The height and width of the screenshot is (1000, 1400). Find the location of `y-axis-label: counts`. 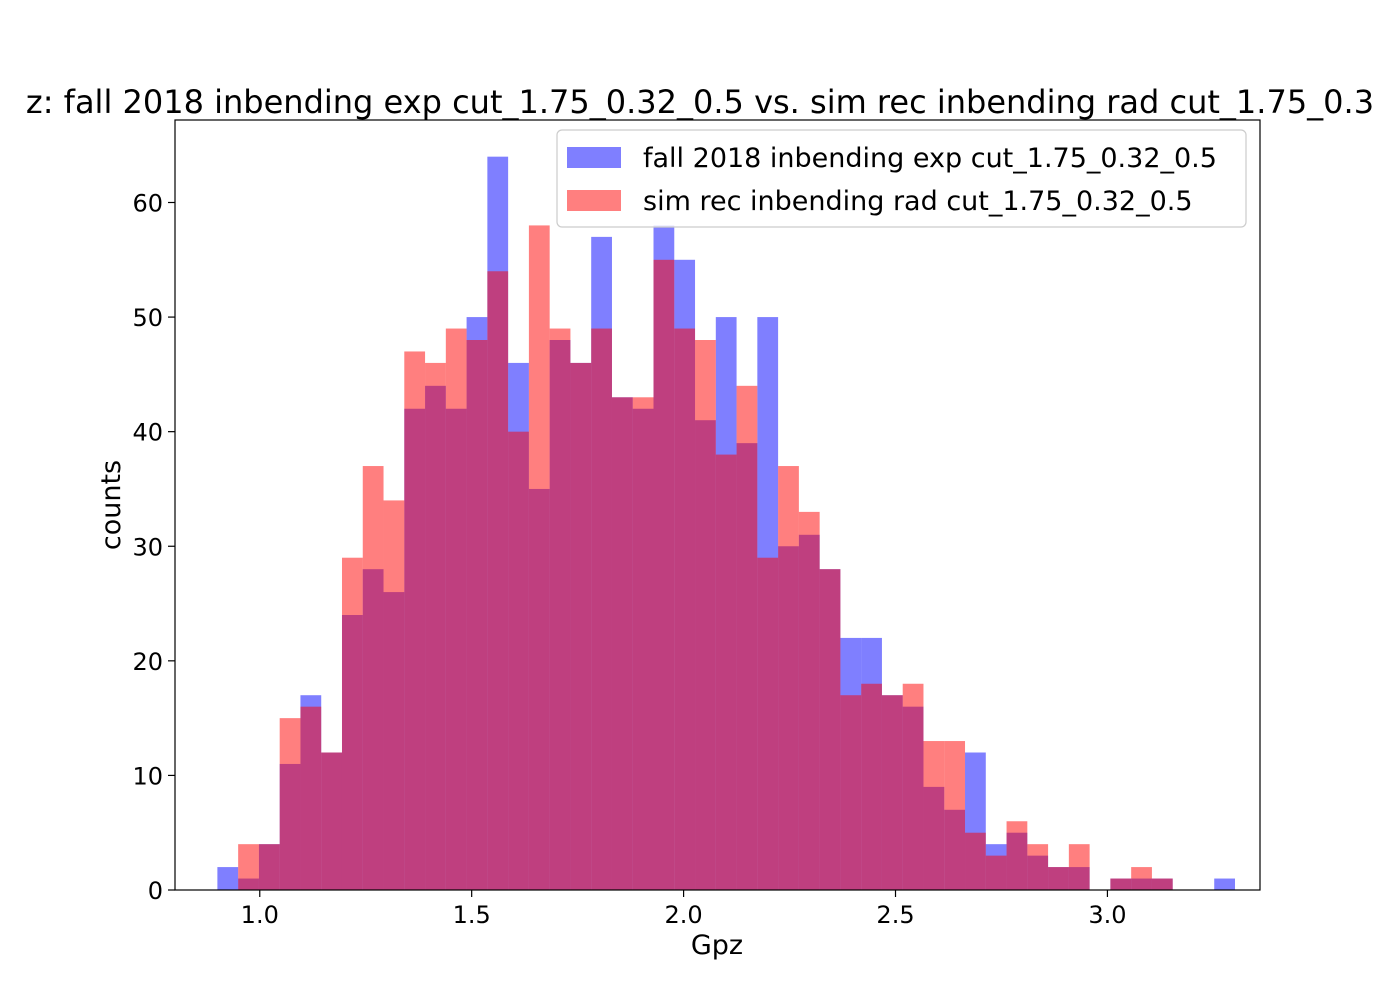

y-axis-label: counts is located at coordinates (111, 505).